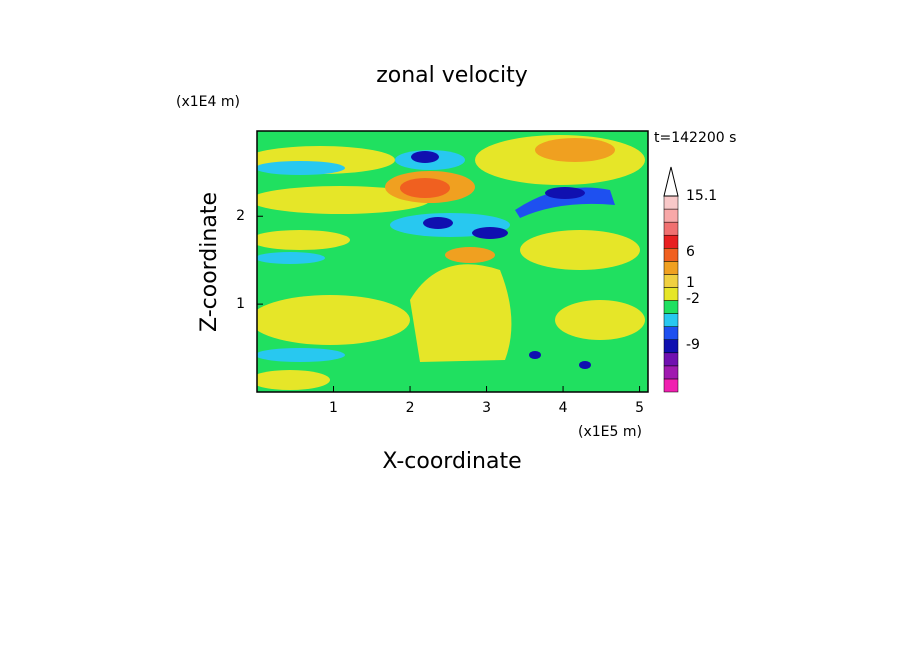 This screenshot has width=904, height=658. I want to click on x-tick-label: 5, so click(639, 408).